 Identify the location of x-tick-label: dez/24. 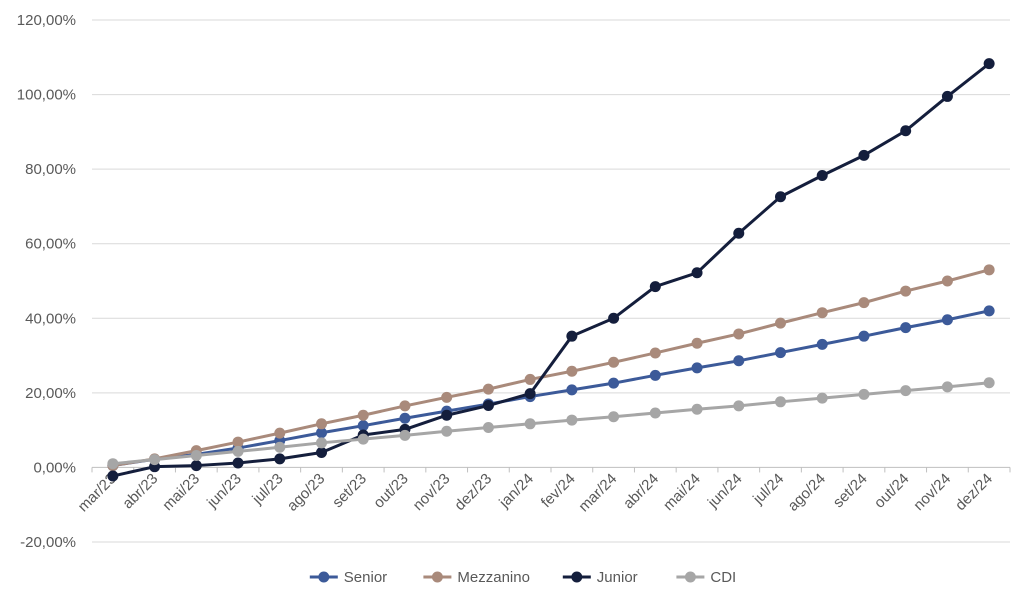
(974, 492).